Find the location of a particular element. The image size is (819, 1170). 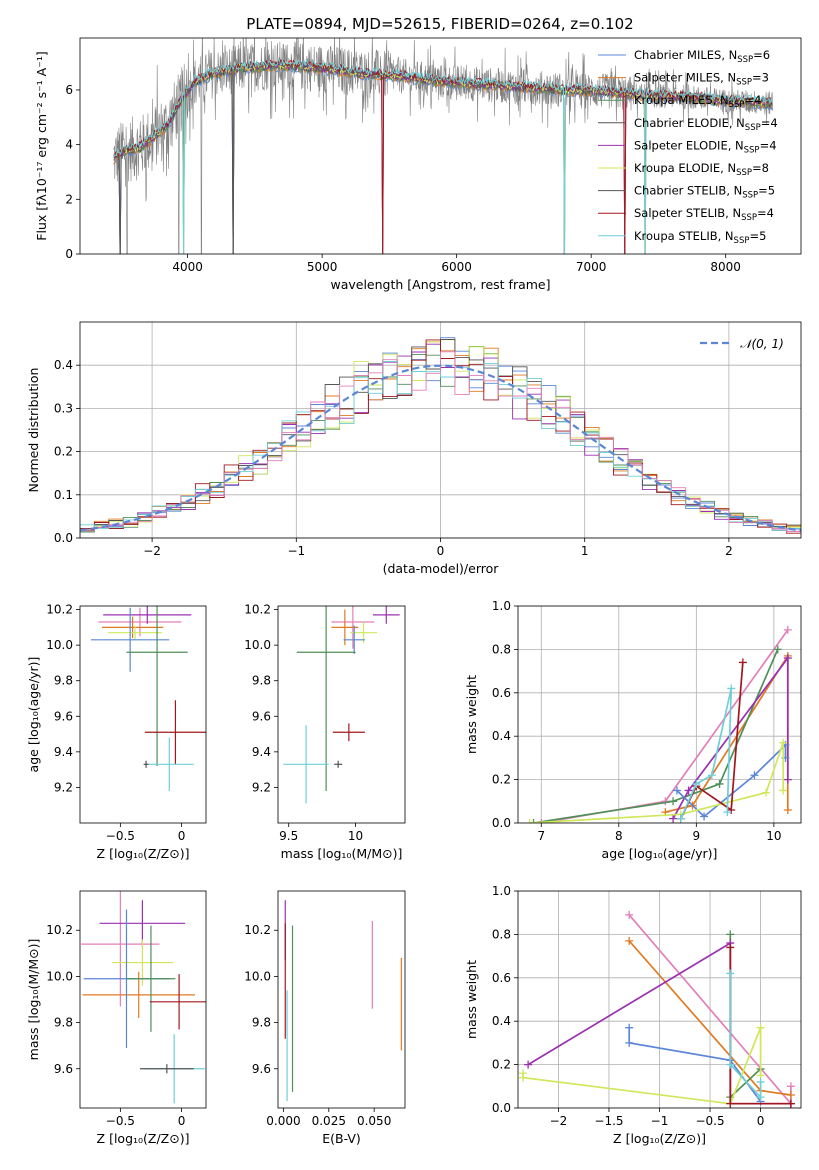

x-axis-label: (data-model)/error is located at coordinates (441, 568).